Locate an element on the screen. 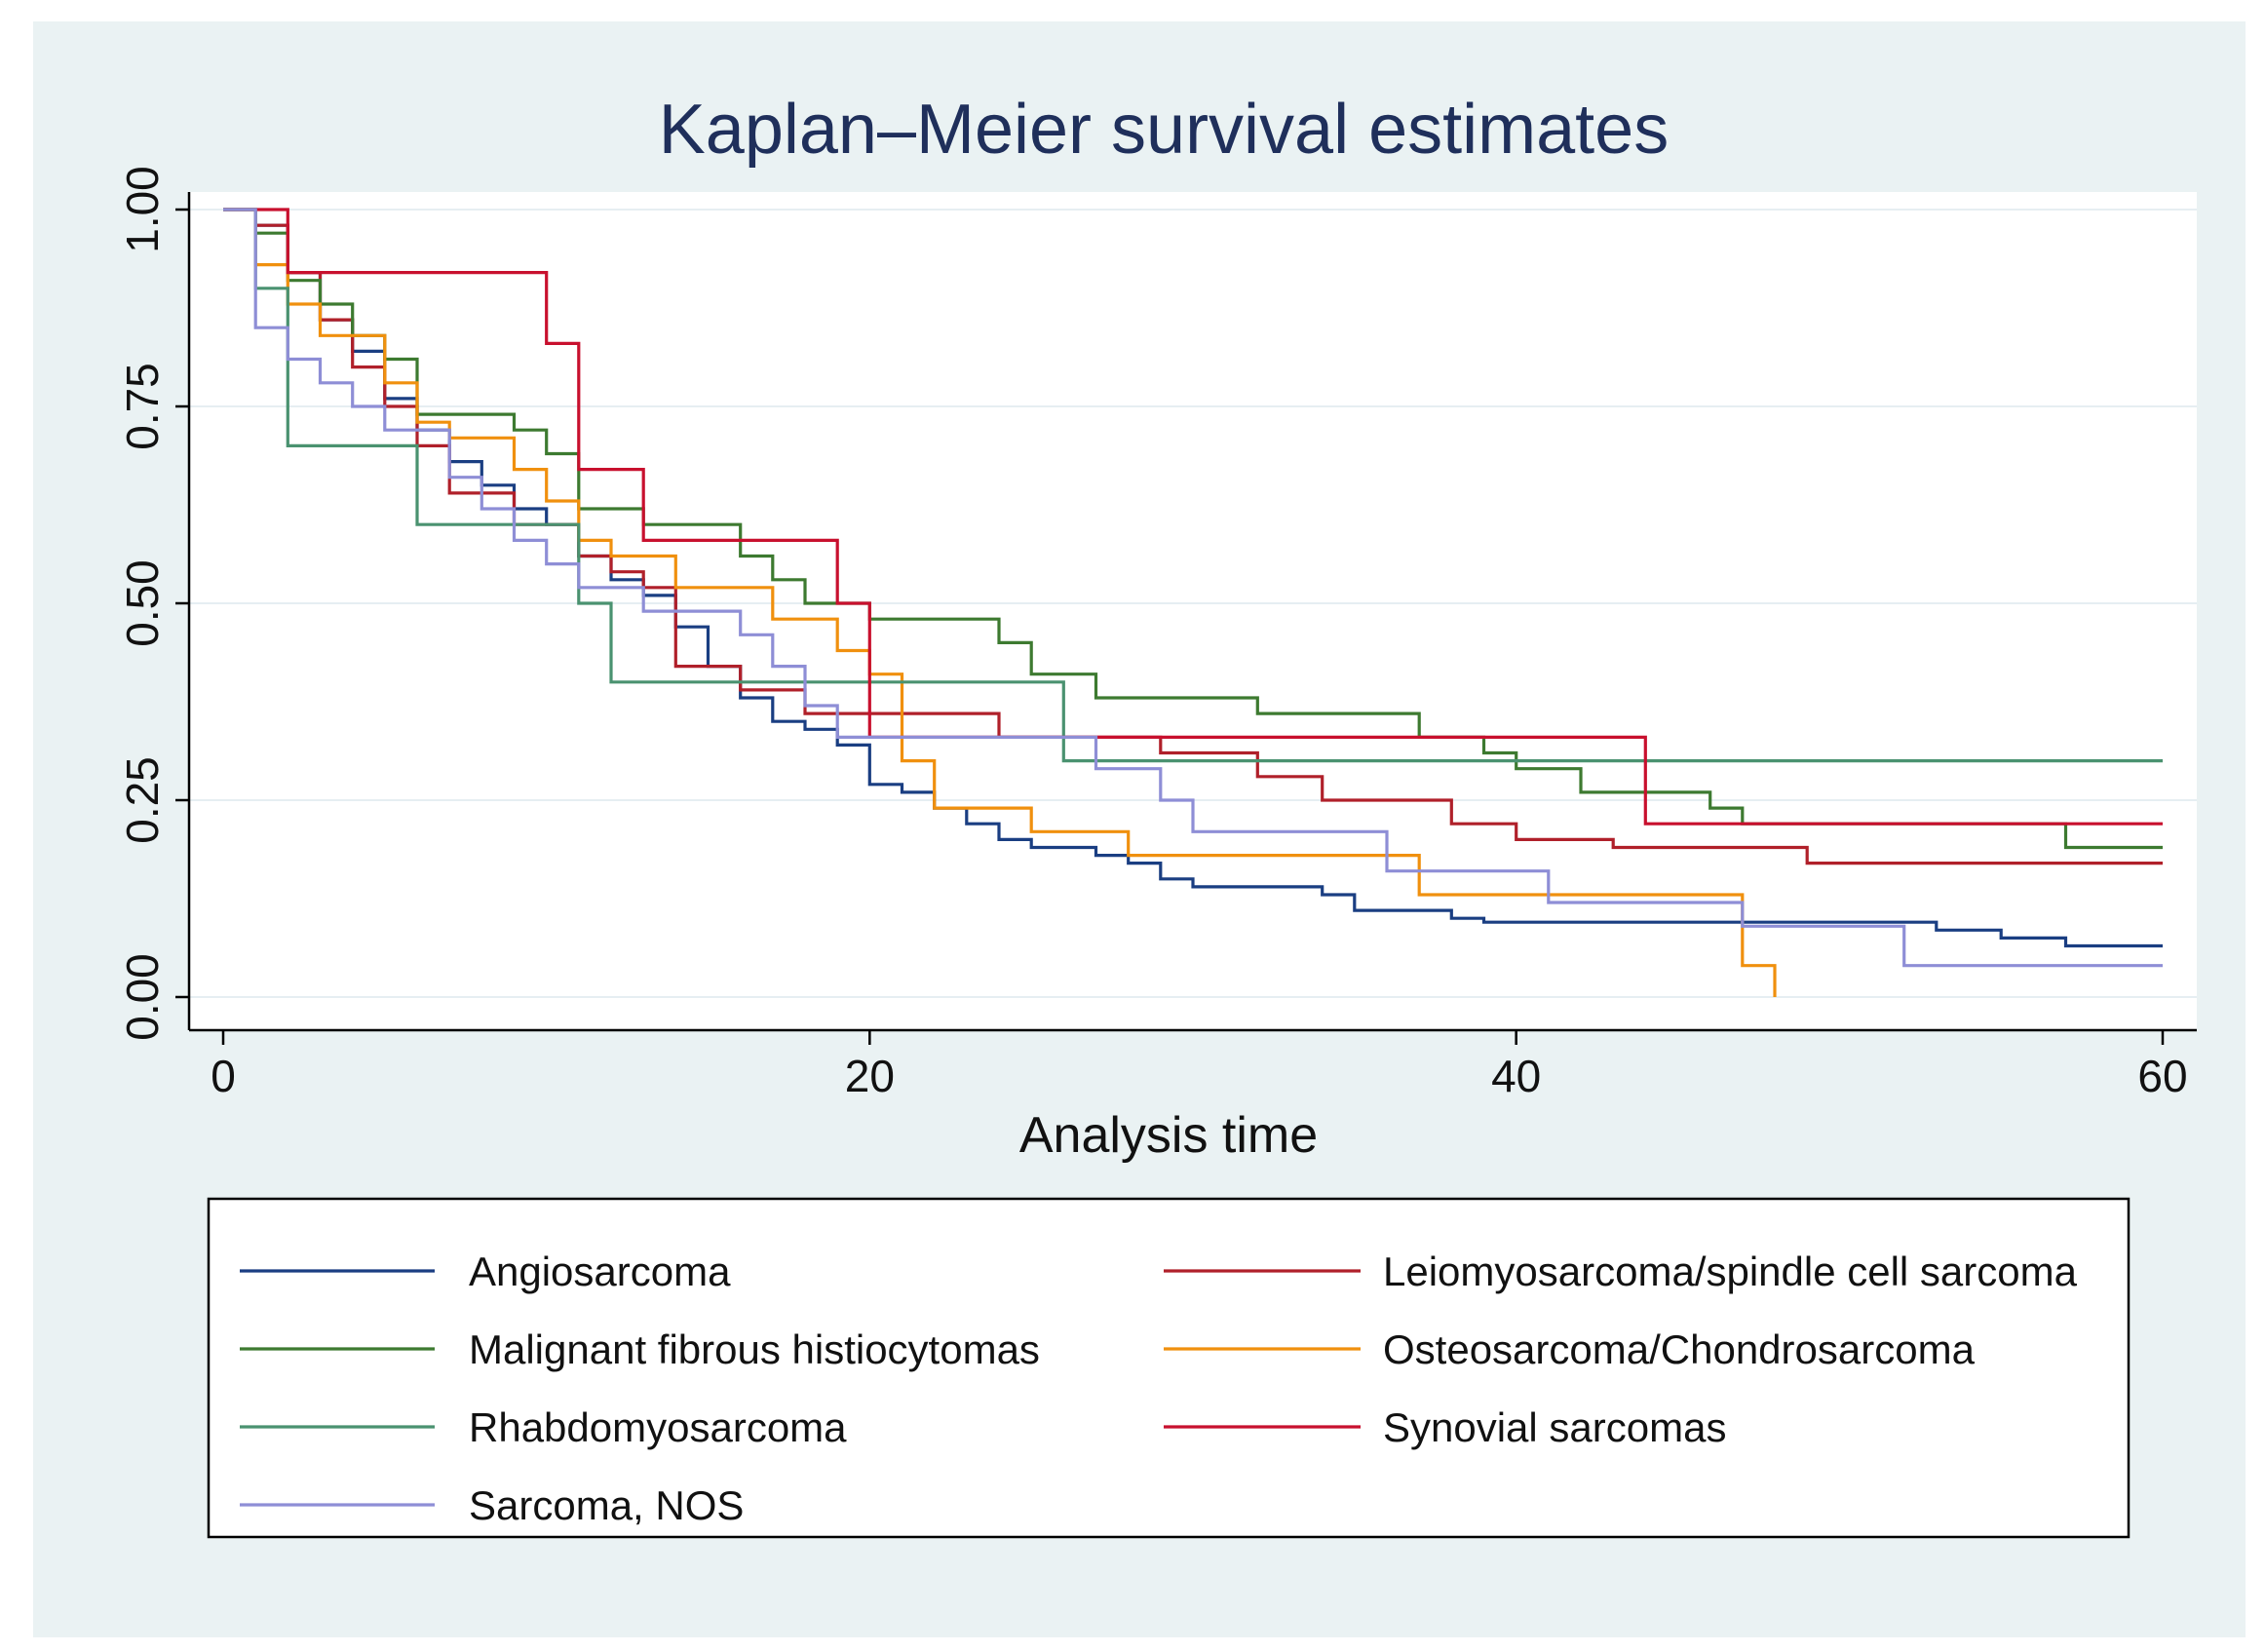 Image resolution: width=2265 pixels, height=1652 pixels. y-tick-label-0: 0.00 is located at coordinates (142, 997).